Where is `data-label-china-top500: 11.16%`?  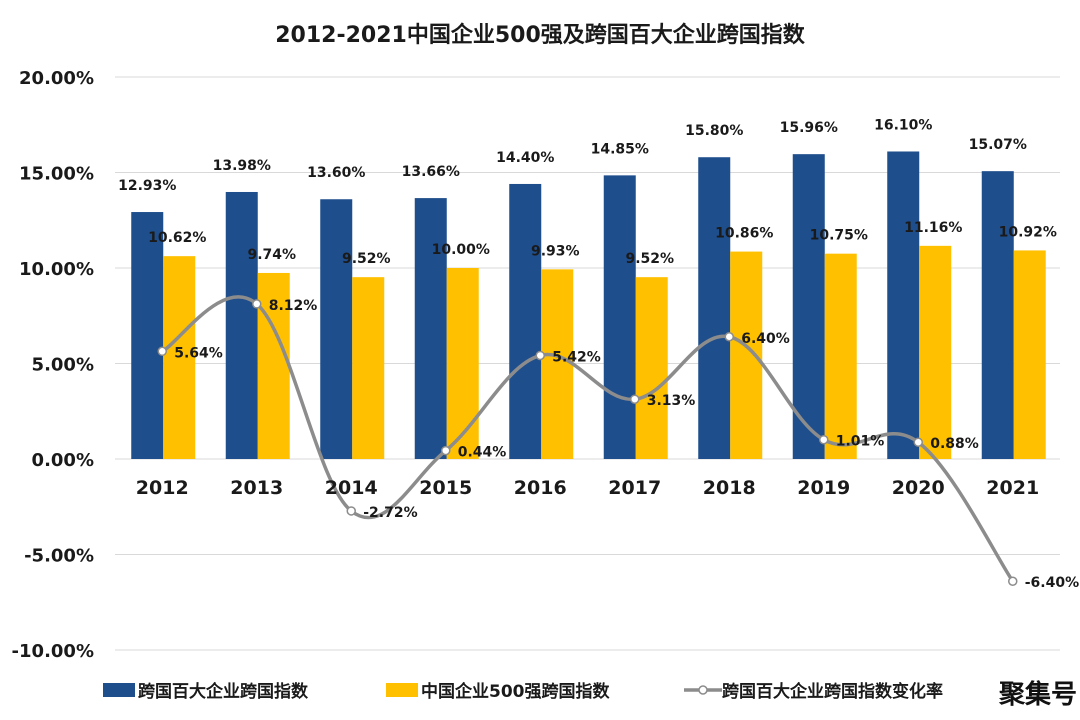
data-label-china-top500: 11.16% is located at coordinates (933, 228).